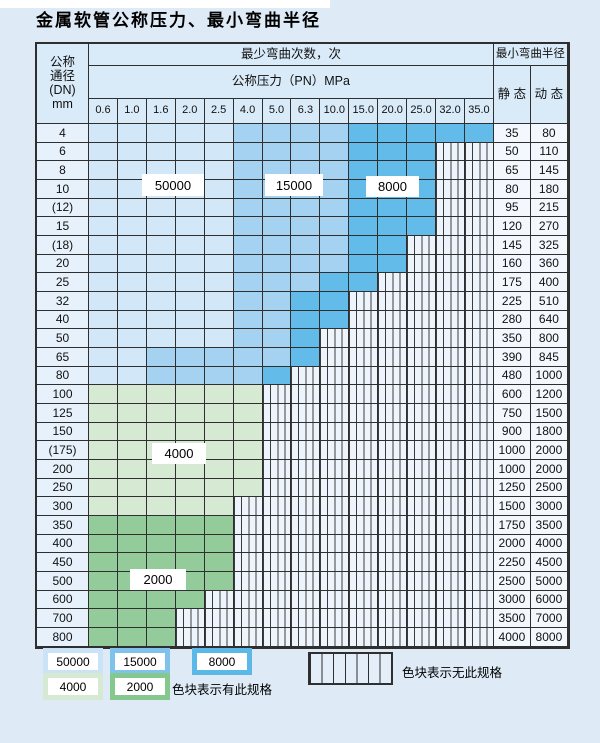 The width and height of the screenshot is (600, 743). What do you see at coordinates (512, 451) in the screenshot?
I see `static-radius-value: 1000` at bounding box center [512, 451].